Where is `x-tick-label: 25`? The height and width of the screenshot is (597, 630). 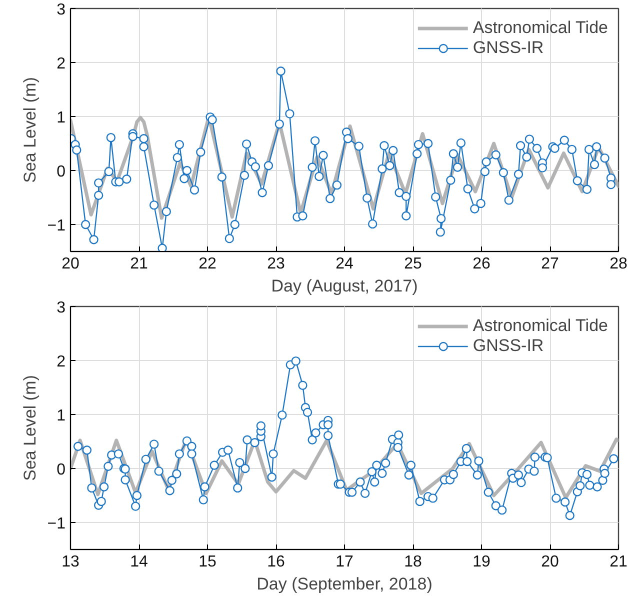 x-tick-label: 25 is located at coordinates (413, 264).